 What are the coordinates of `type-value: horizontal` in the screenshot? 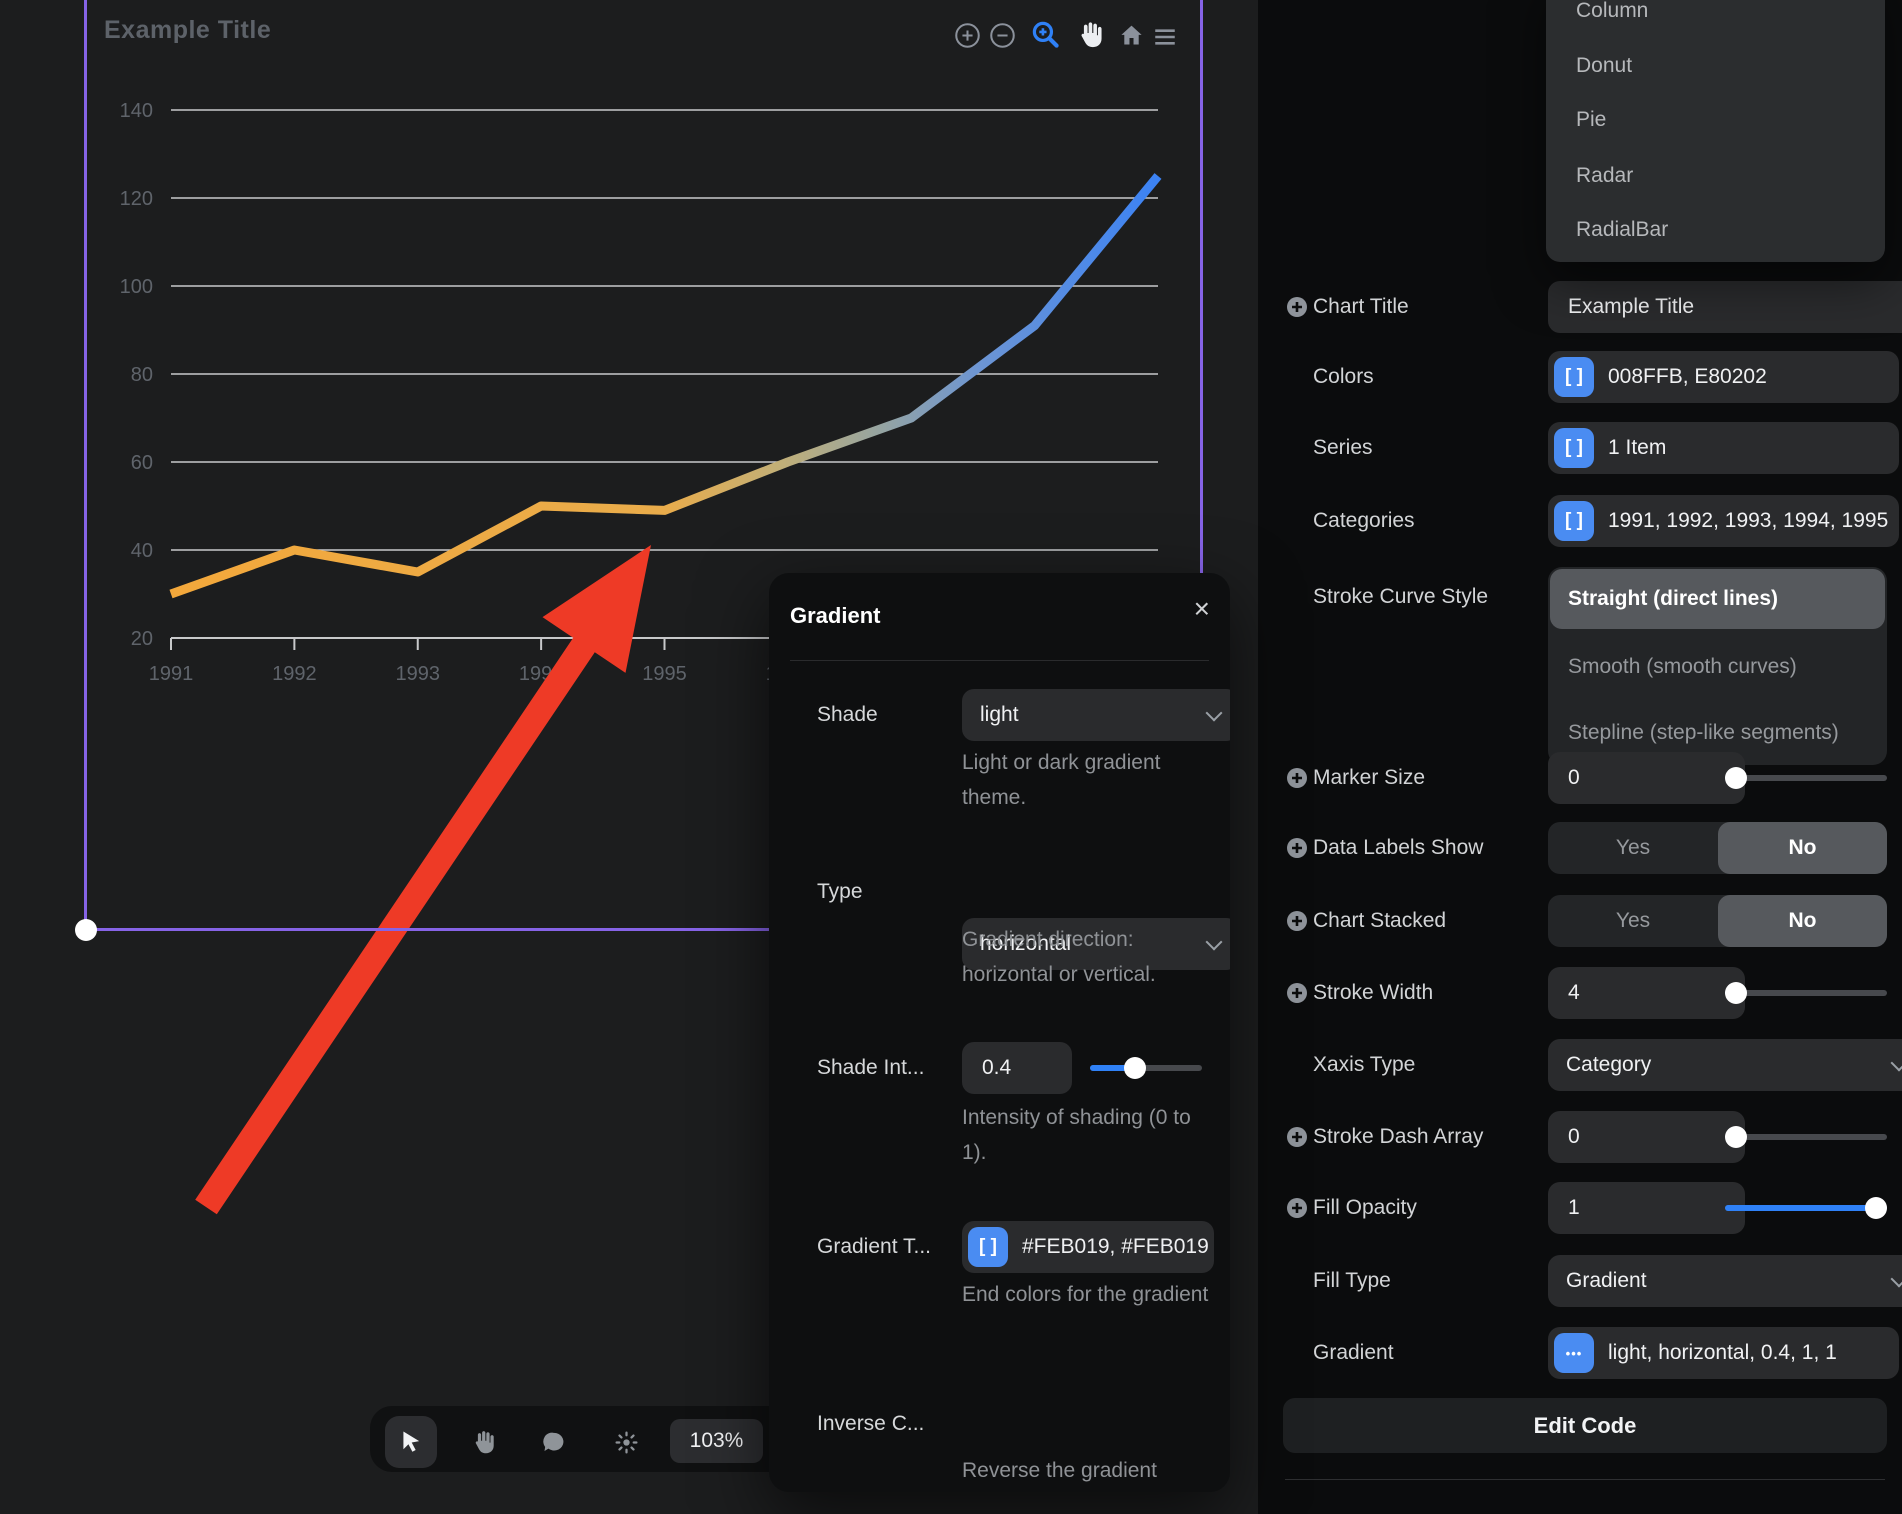 It's located at (1026, 943).